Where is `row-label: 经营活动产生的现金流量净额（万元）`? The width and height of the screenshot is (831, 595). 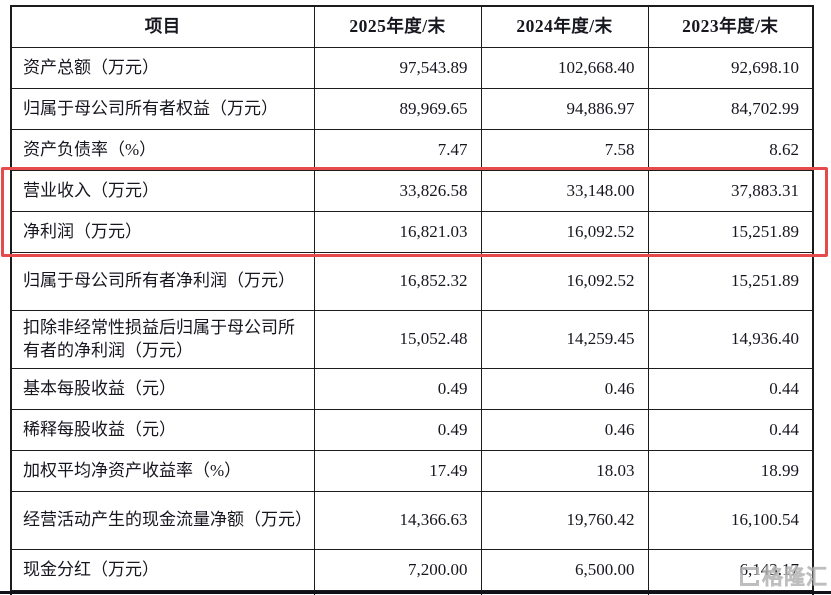
row-label: 经营活动产生的现金流量净额（万元） is located at coordinates (162, 520).